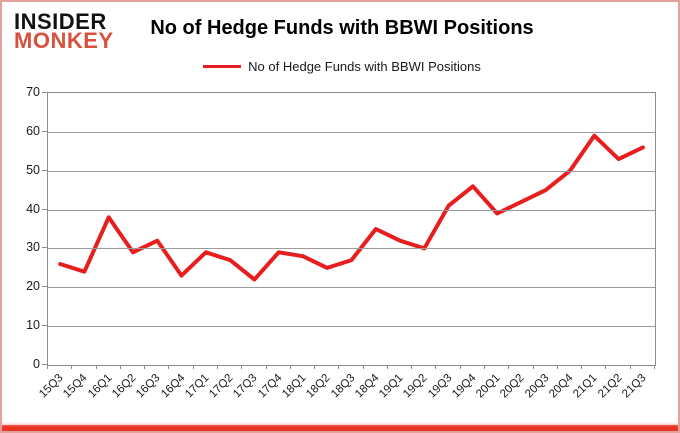 This screenshot has width=680, height=433. I want to click on chart-legend: No of Hedge Funds with BBWI Positions, so click(340, 66).